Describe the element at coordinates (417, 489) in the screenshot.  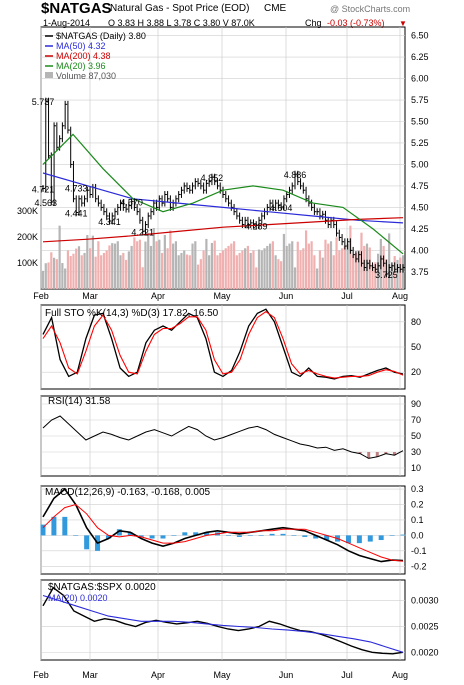
I see `y-tick-label: 0.3` at that location.